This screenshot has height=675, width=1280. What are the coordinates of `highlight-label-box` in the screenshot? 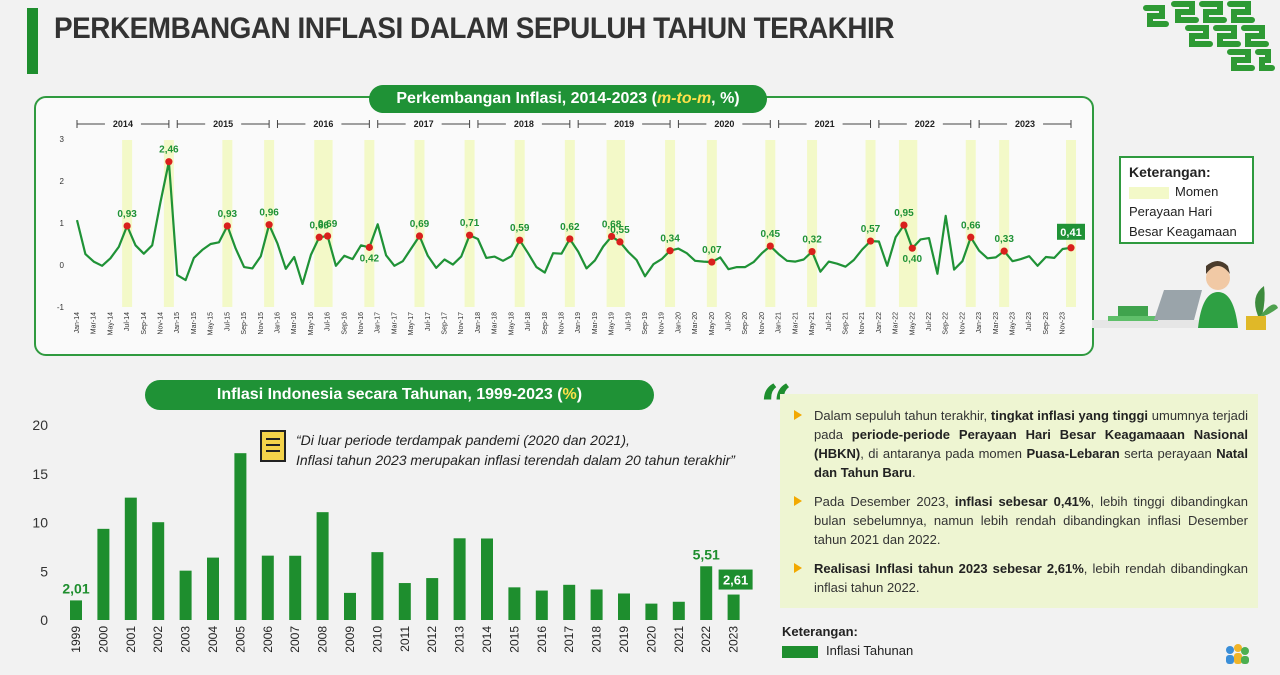 It's located at (735, 579).